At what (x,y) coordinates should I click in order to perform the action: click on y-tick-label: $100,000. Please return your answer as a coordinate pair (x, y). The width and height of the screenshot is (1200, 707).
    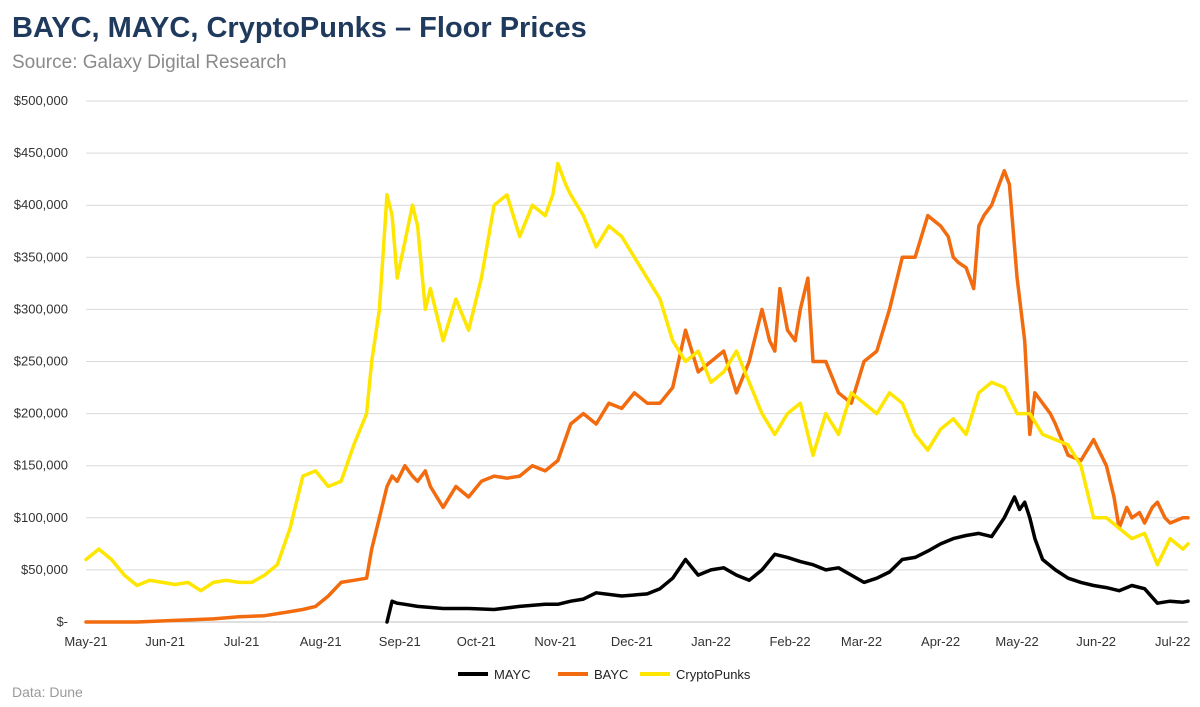
    Looking at the image, I should click on (41, 517).